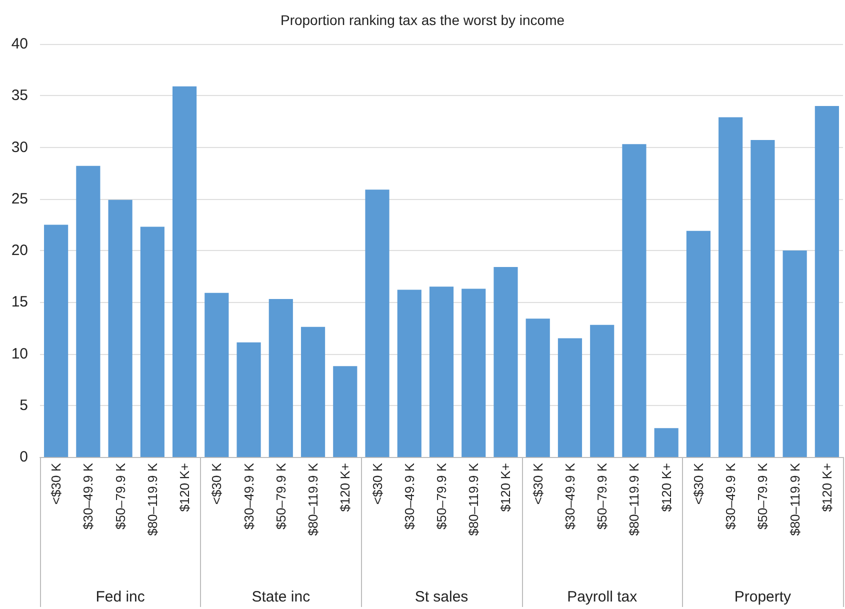  I want to click on text: St sales, so click(441, 597).